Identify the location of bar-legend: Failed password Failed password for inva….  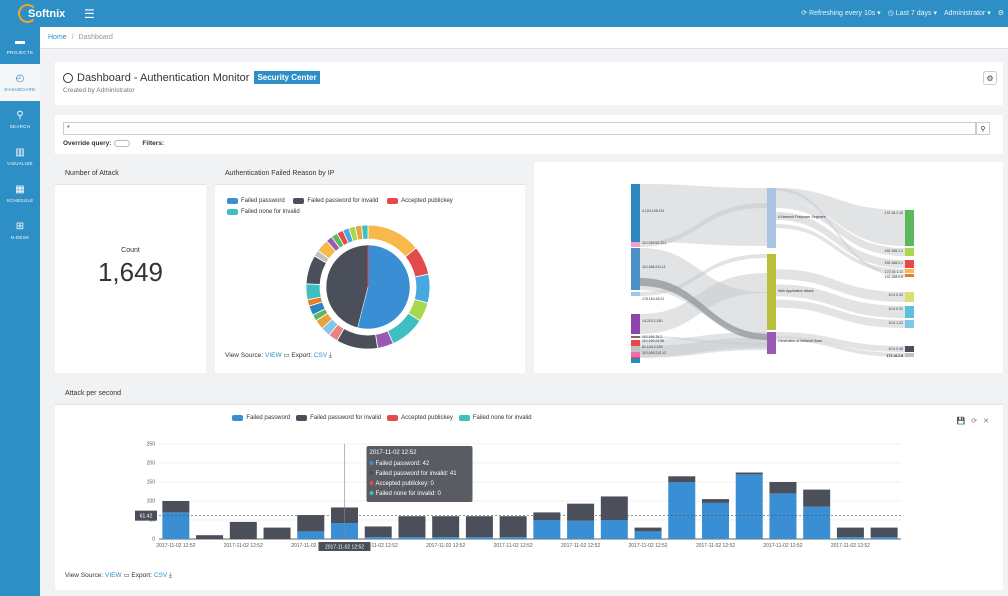
(385, 420).